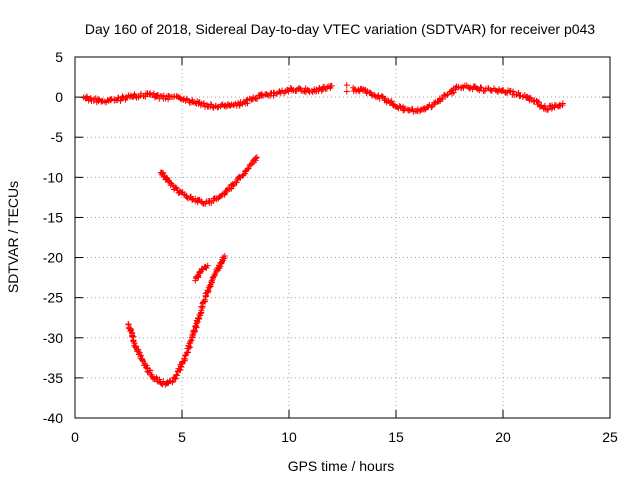 The width and height of the screenshot is (640, 480). I want to click on y-tick-label: -25, so click(53, 298).